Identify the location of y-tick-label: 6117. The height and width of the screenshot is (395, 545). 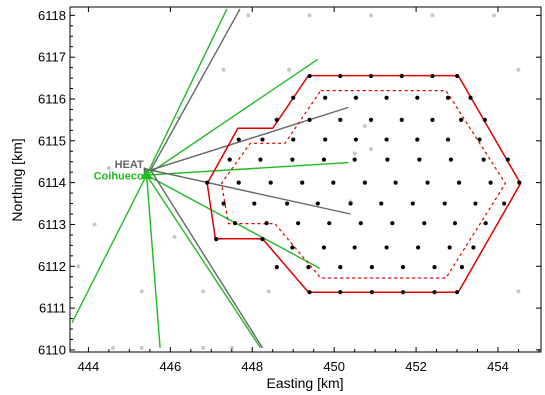
(52, 57).